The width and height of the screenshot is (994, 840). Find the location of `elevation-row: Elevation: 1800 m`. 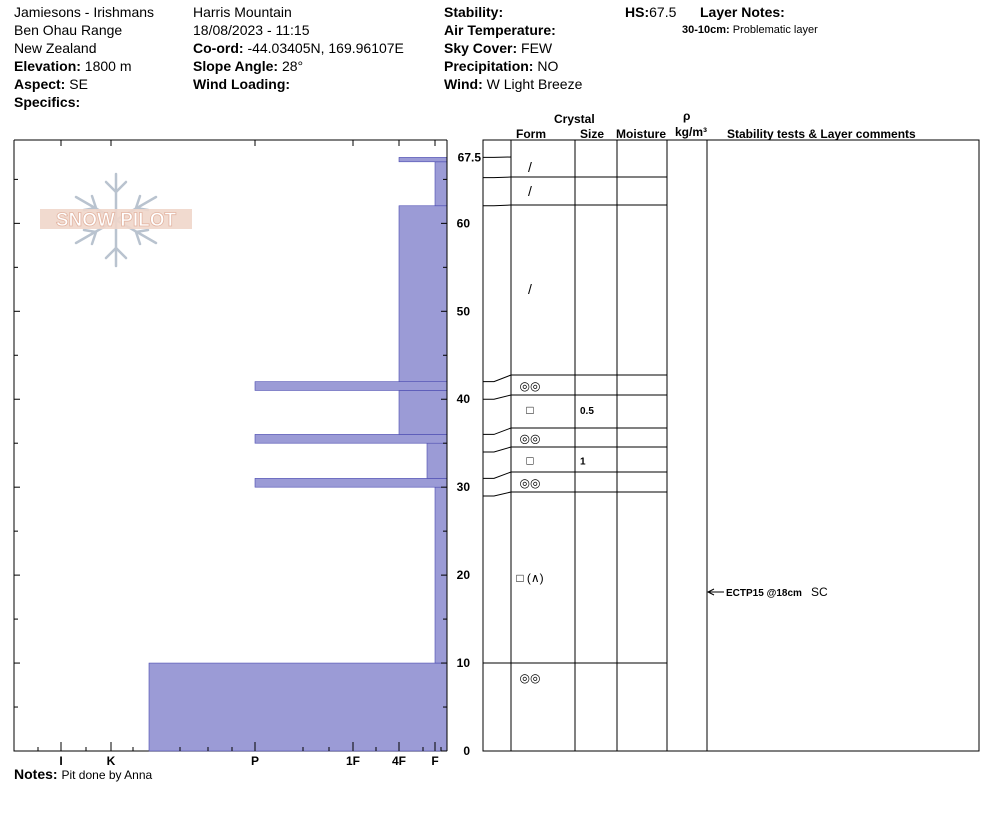

elevation-row: Elevation: 1800 m is located at coordinates (73, 66).